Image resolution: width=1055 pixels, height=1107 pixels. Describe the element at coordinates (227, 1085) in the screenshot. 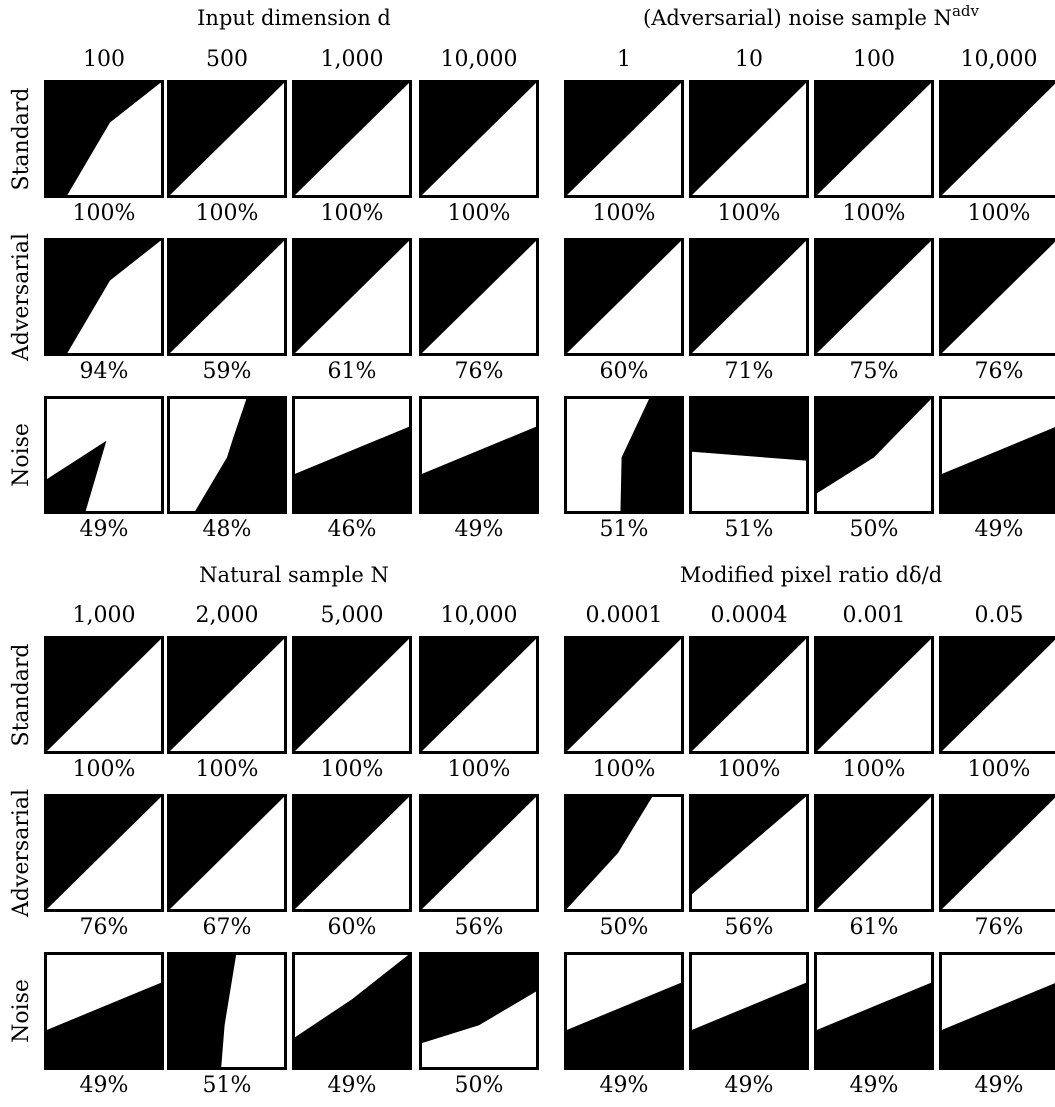

I see `accuracy-label: 51%` at that location.